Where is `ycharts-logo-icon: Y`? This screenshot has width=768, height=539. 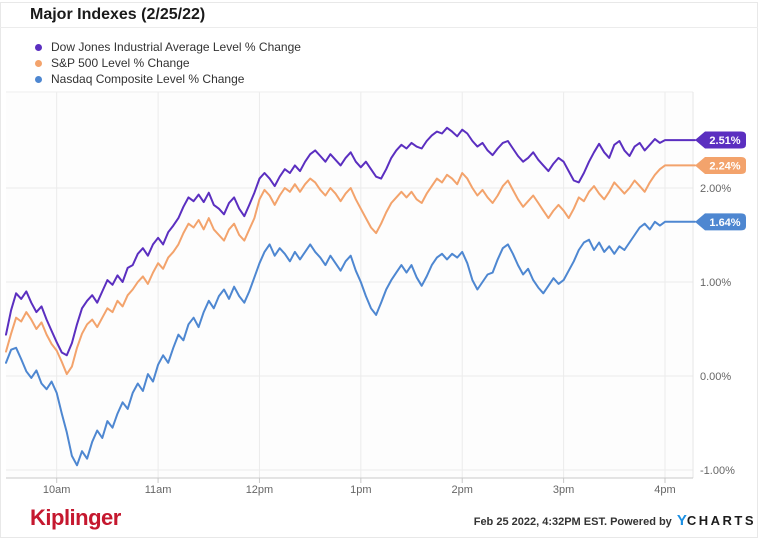
ycharts-logo-icon: Y is located at coordinates (681, 520).